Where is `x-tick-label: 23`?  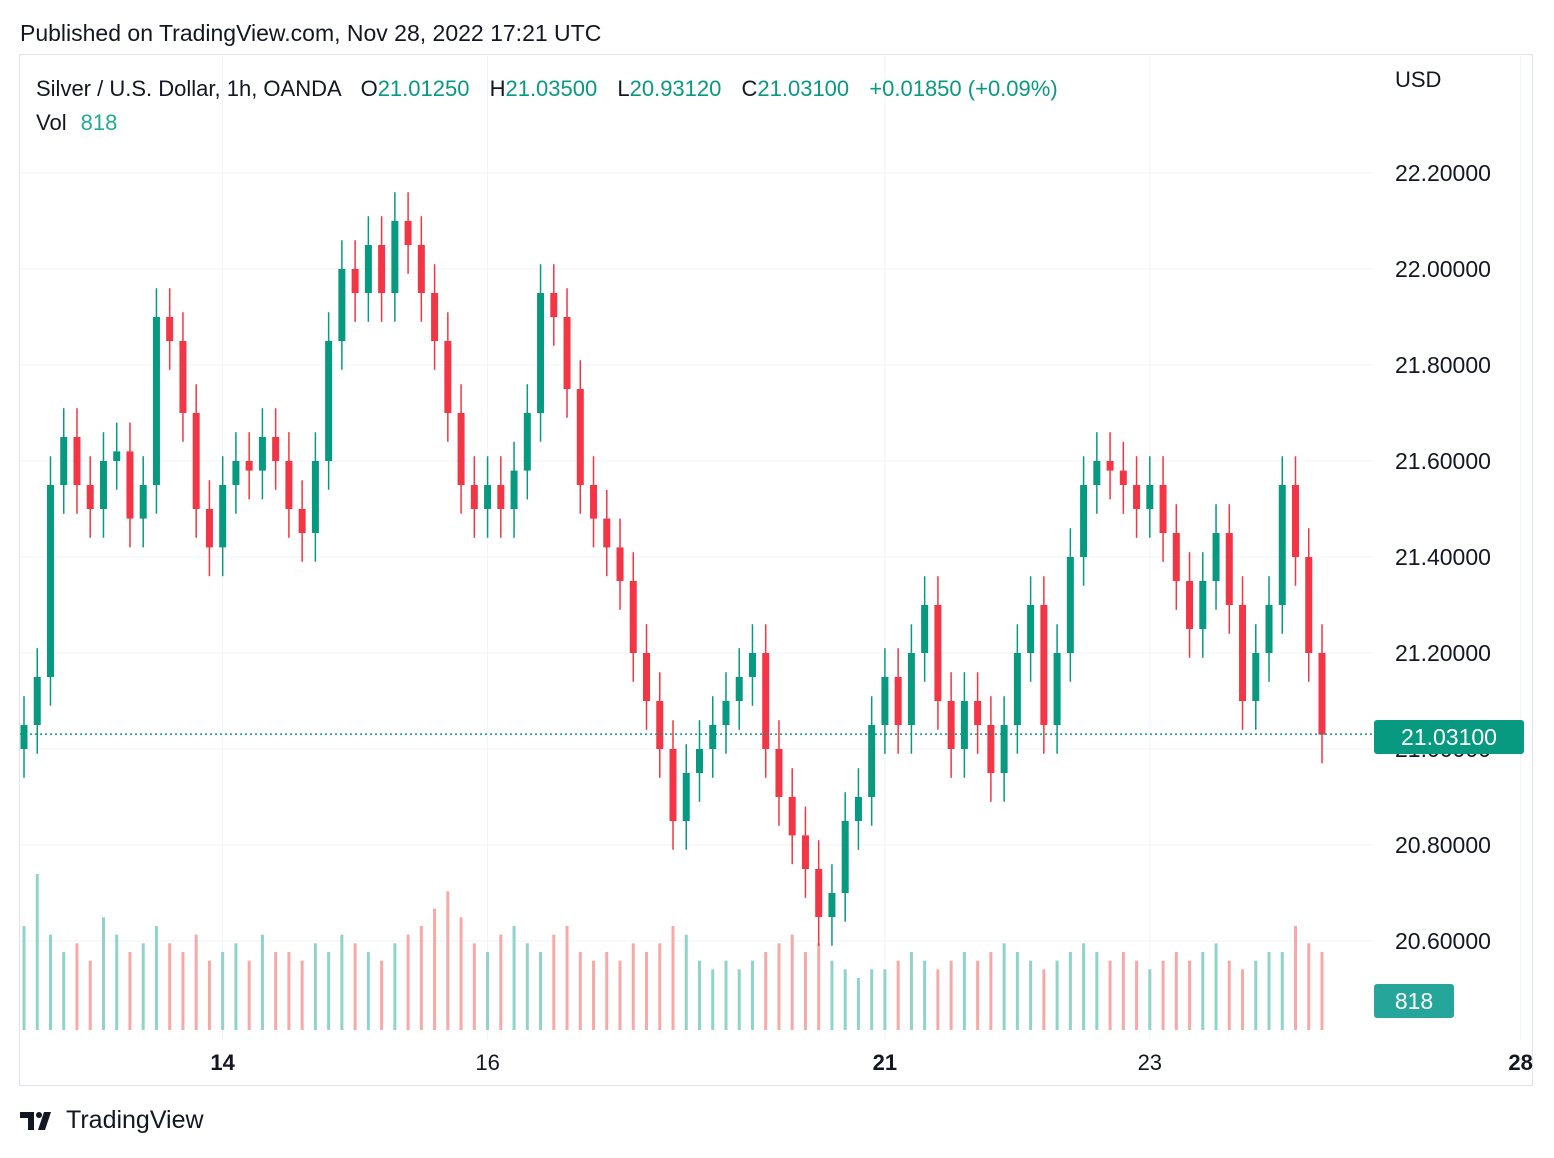 x-tick-label: 23 is located at coordinates (1150, 1062).